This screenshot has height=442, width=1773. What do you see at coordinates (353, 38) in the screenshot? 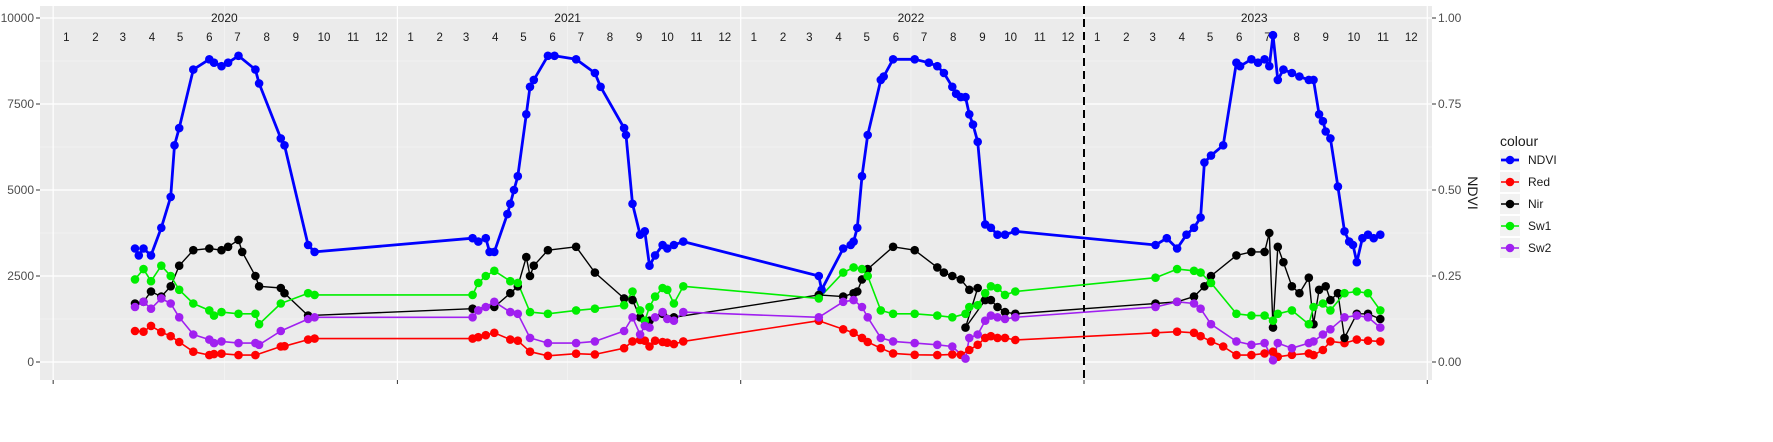
I see `month-label: 11` at bounding box center [353, 38].